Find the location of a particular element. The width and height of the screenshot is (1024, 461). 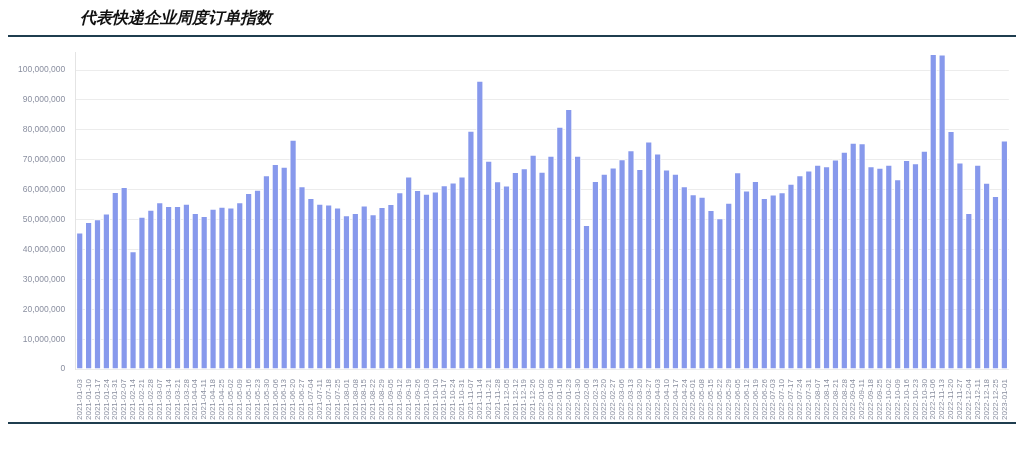

y-tick-label: 30,000,000 is located at coordinates (44, 278).